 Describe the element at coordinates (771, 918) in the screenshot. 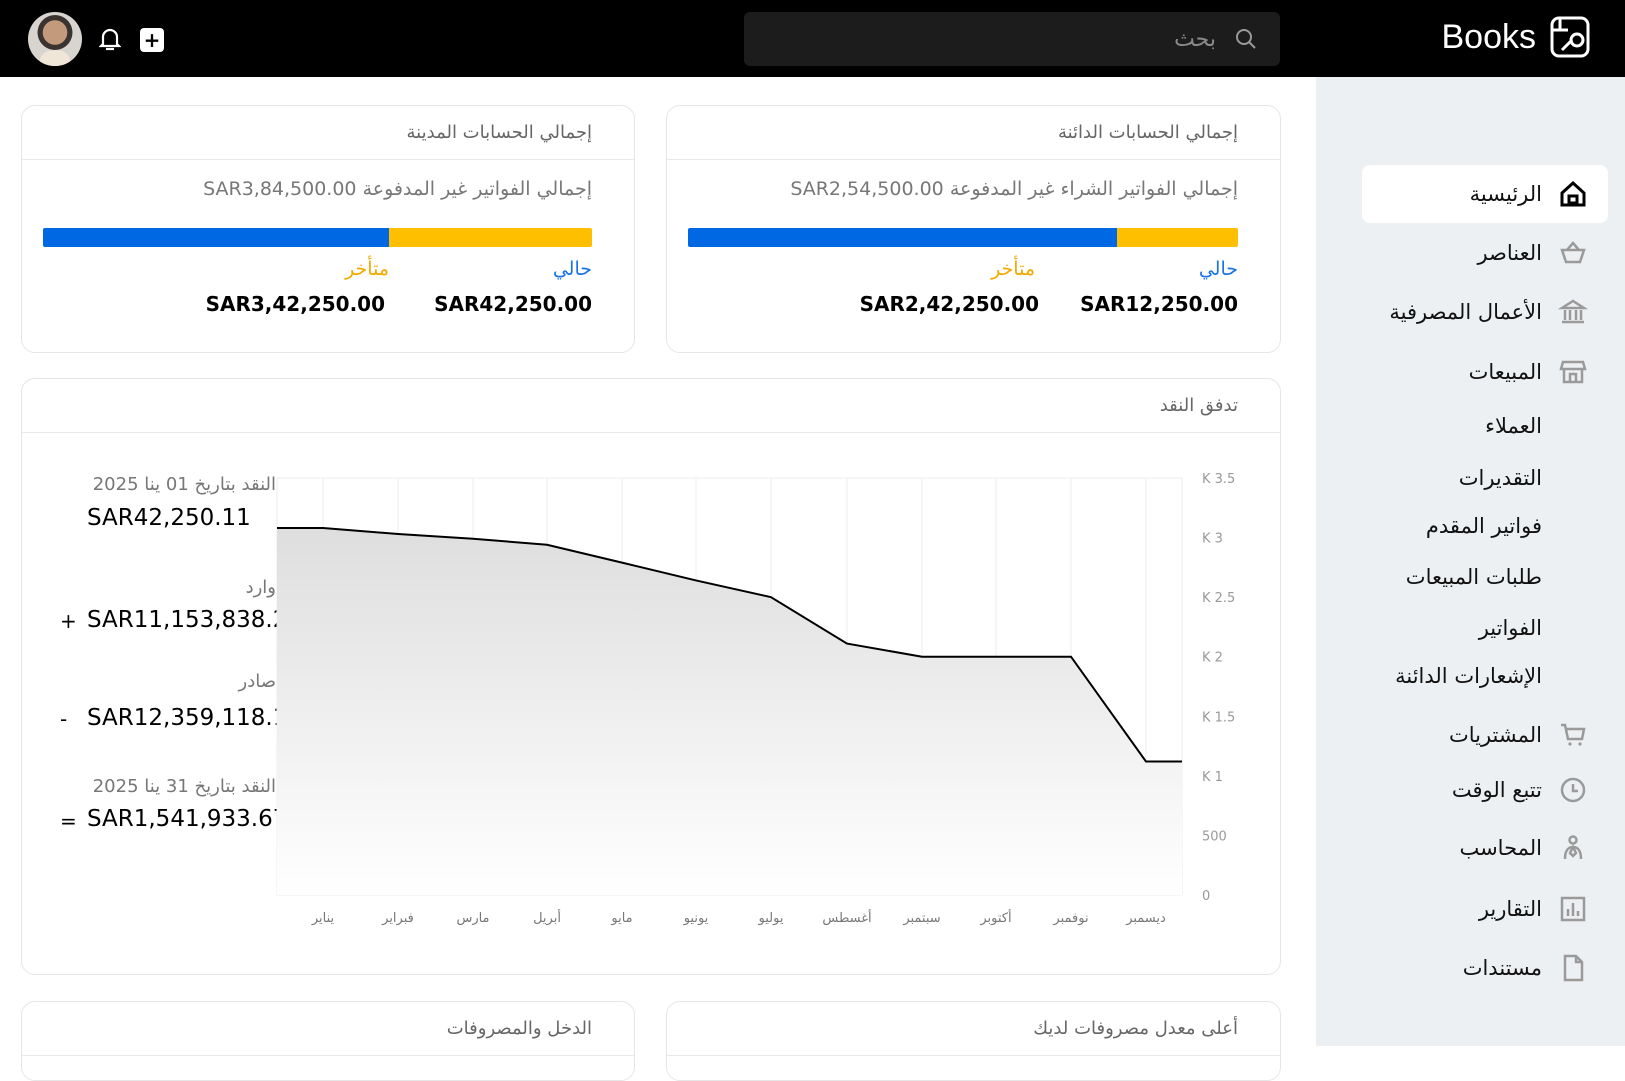

I see `x-tick-label: يوليو` at that location.